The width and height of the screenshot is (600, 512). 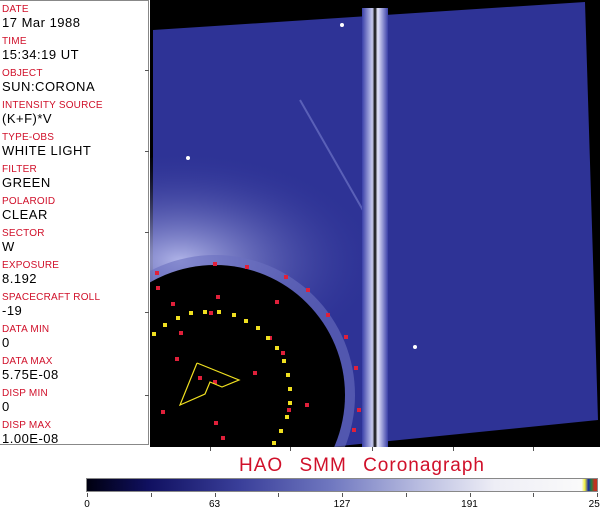 What do you see at coordinates (30, 374) in the screenshot?
I see `field-value: 5.75E-08` at bounding box center [30, 374].